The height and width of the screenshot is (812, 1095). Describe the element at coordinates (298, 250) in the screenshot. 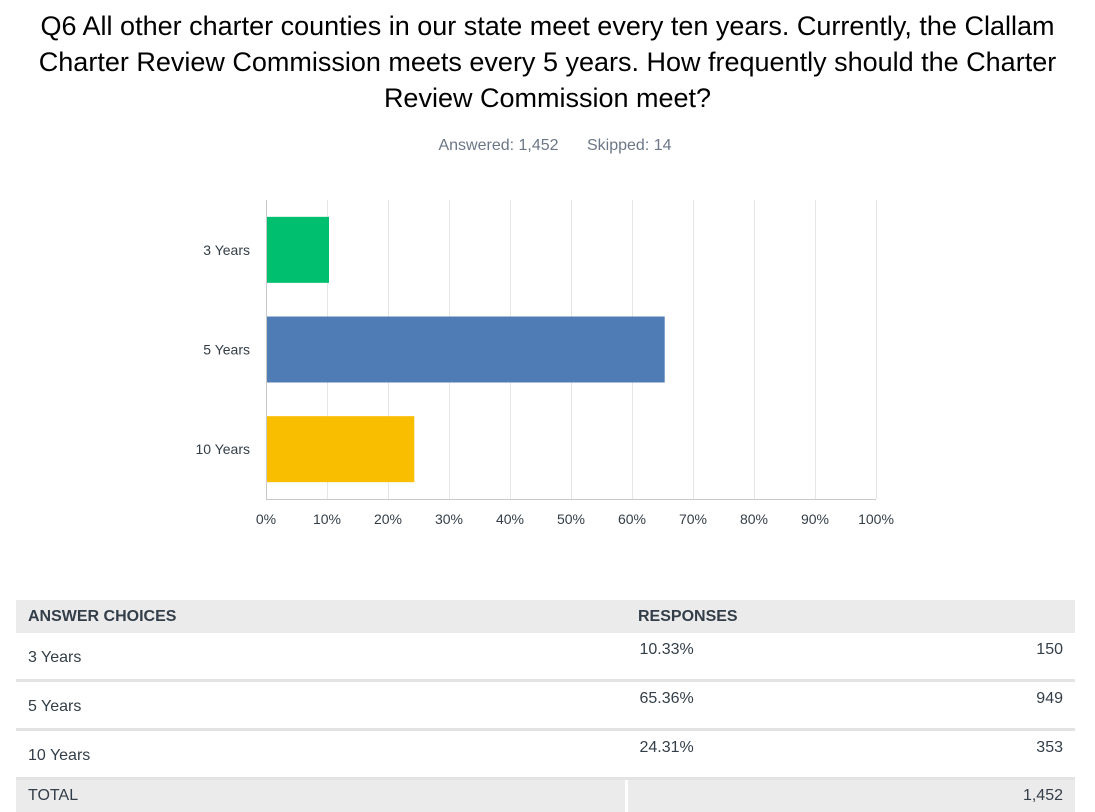

I see `bar-3-years` at that location.